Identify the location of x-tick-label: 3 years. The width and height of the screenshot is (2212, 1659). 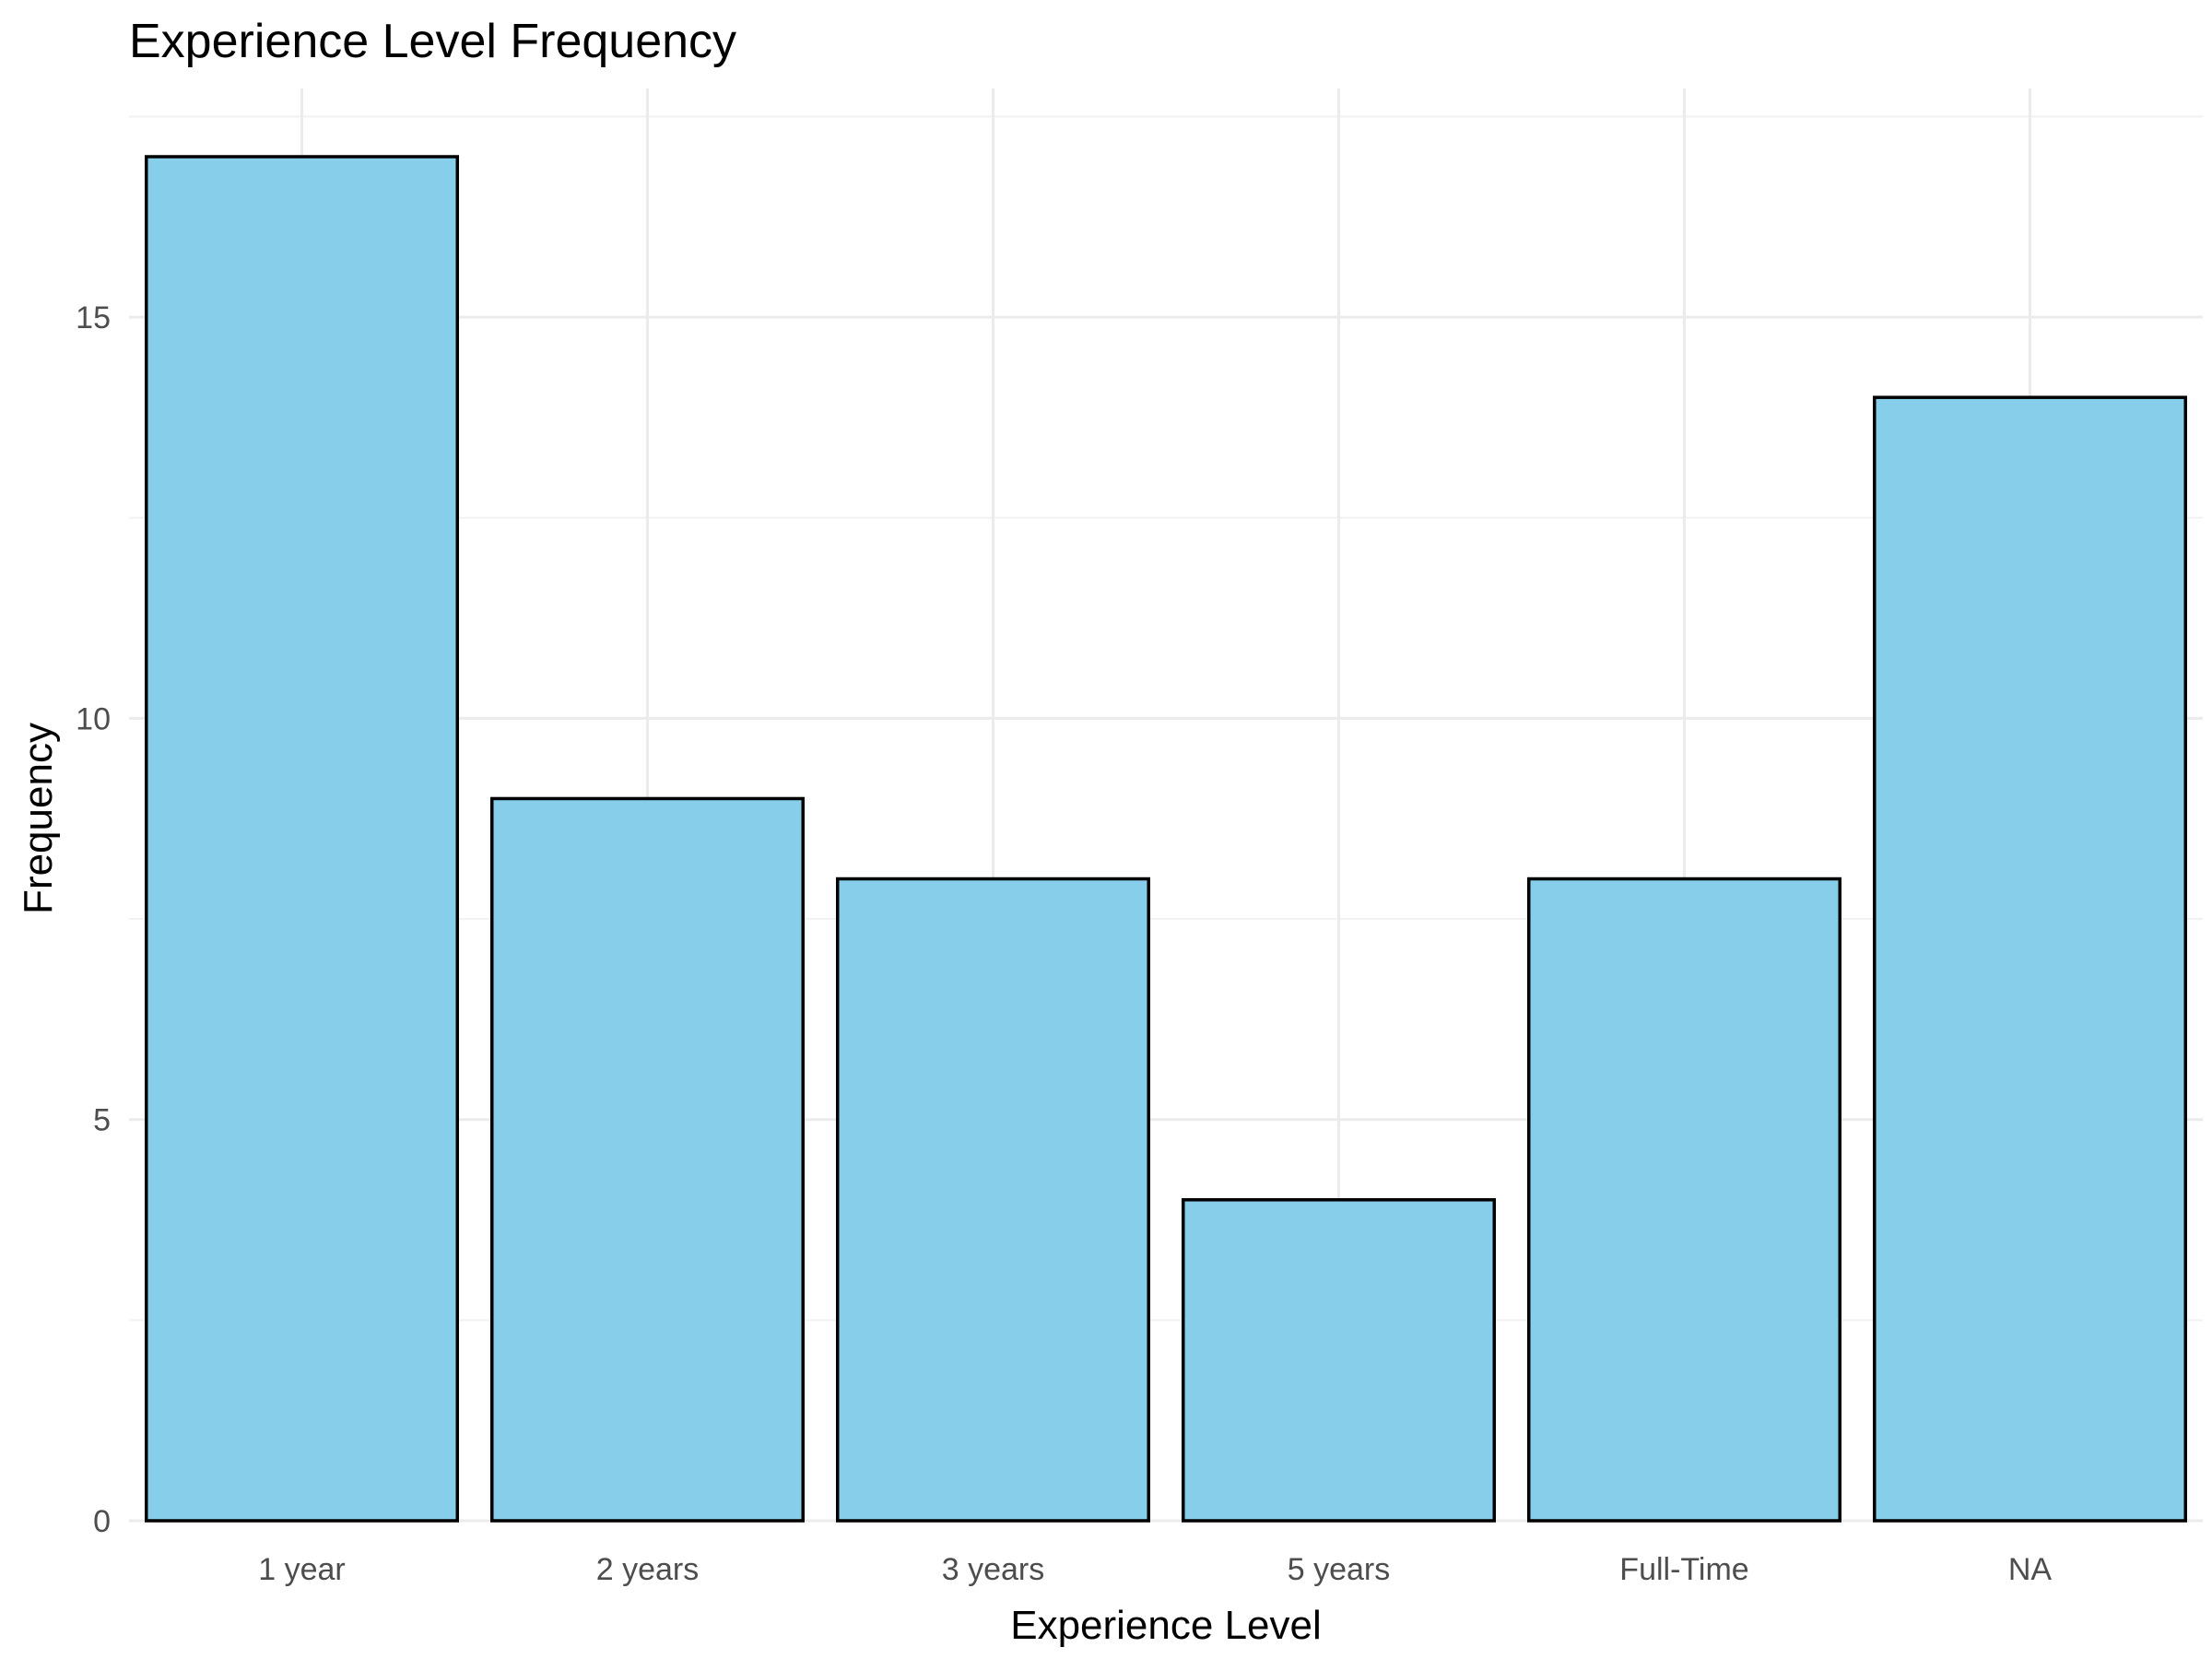
(993, 1569).